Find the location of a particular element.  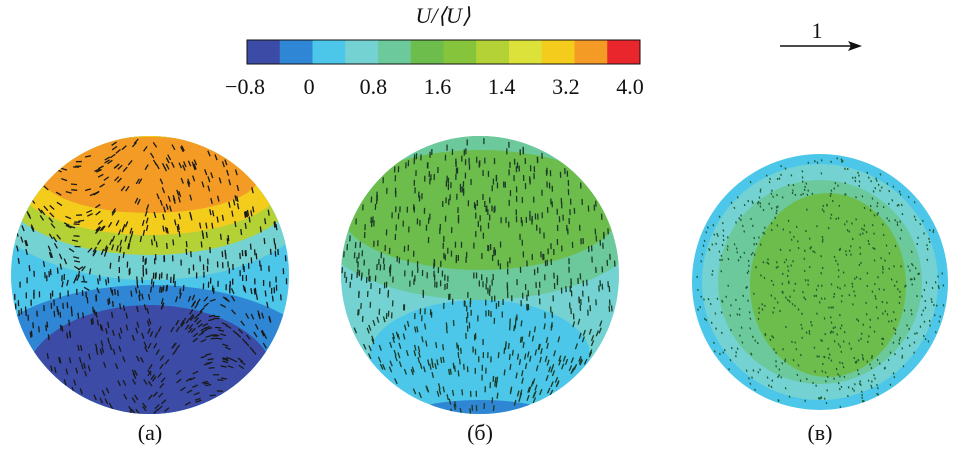

colorbar-title: U/⟨U⟩ is located at coordinates (442, 15).